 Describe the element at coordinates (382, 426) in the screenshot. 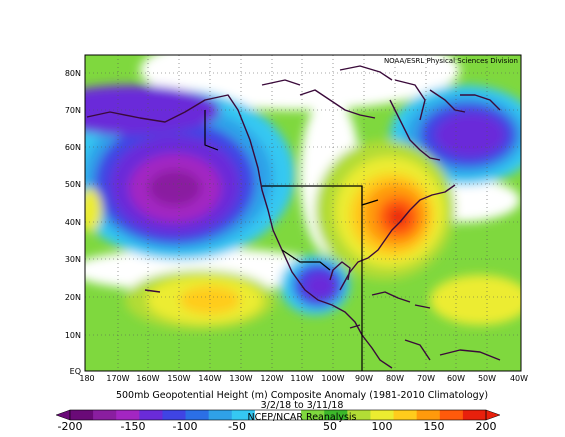

I see `colorbar-label-100: 100` at that location.